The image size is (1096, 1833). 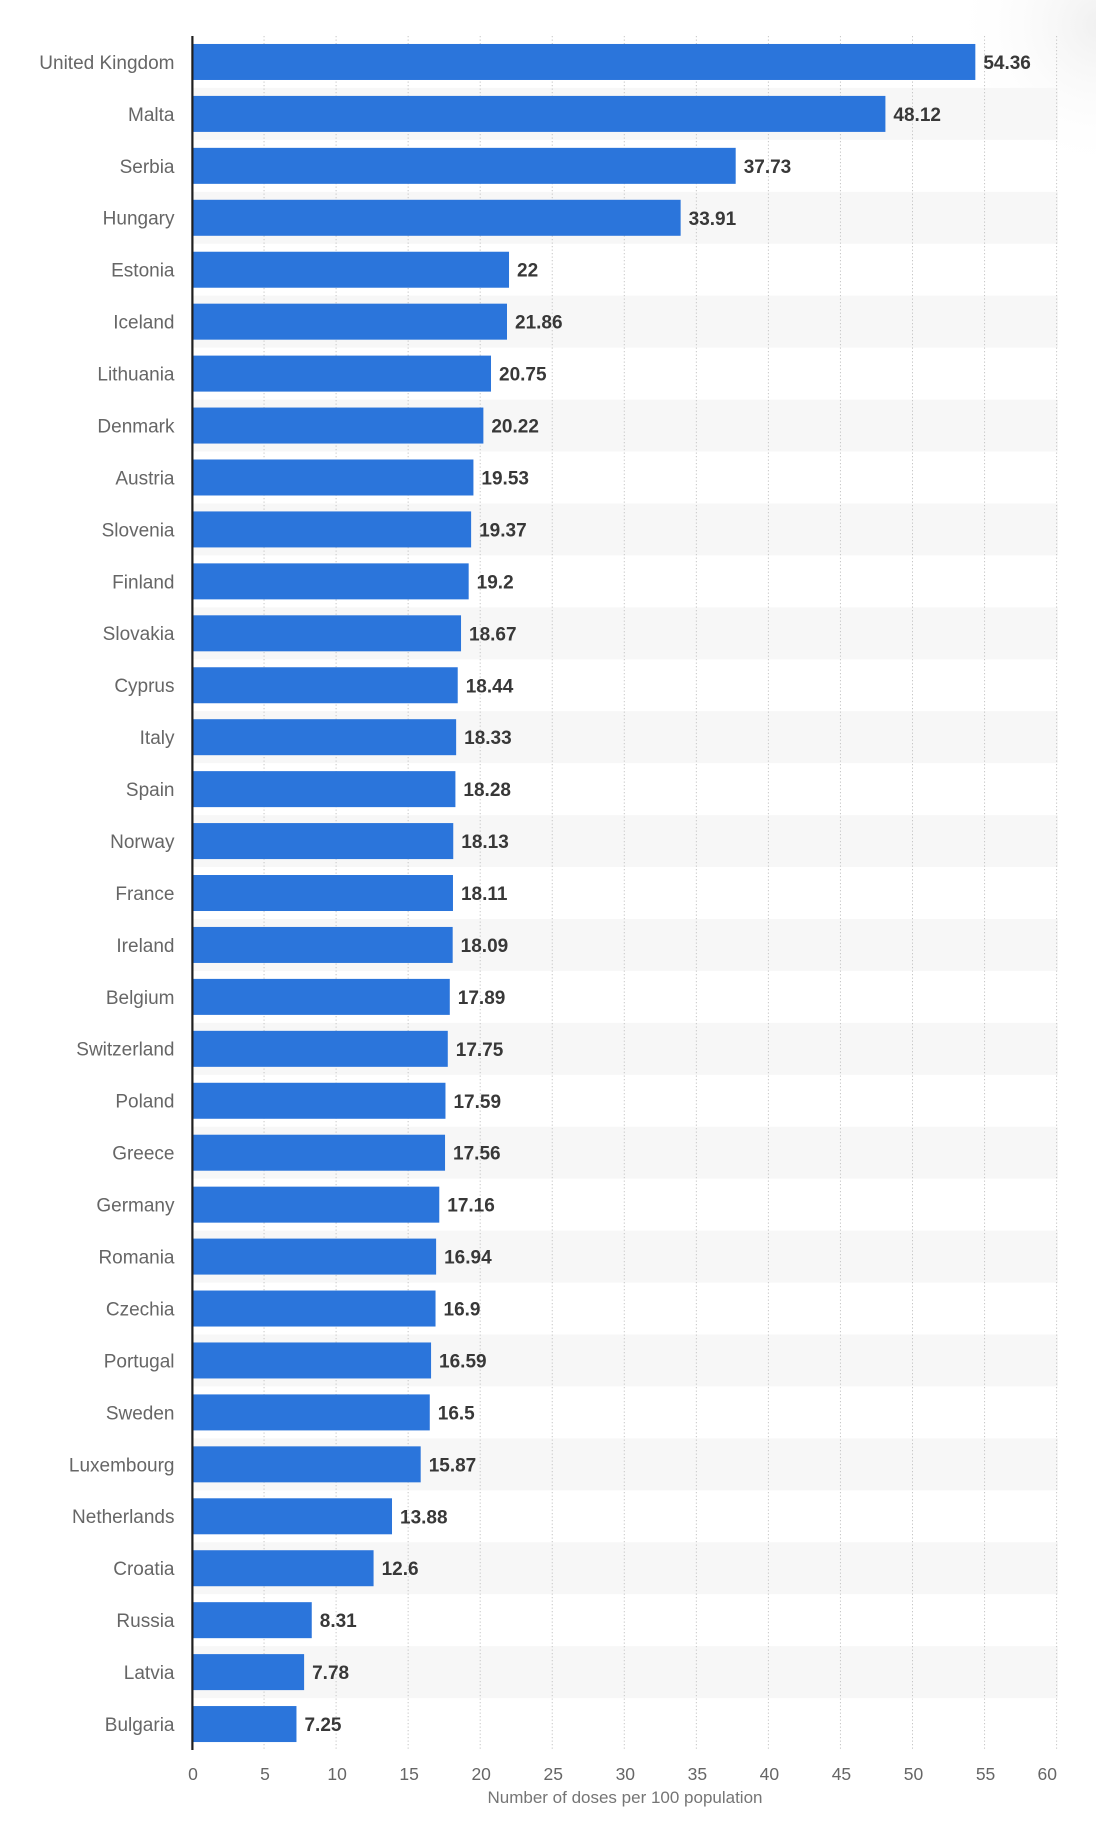 I want to click on svg-text: 48.12, so click(x=917, y=115).